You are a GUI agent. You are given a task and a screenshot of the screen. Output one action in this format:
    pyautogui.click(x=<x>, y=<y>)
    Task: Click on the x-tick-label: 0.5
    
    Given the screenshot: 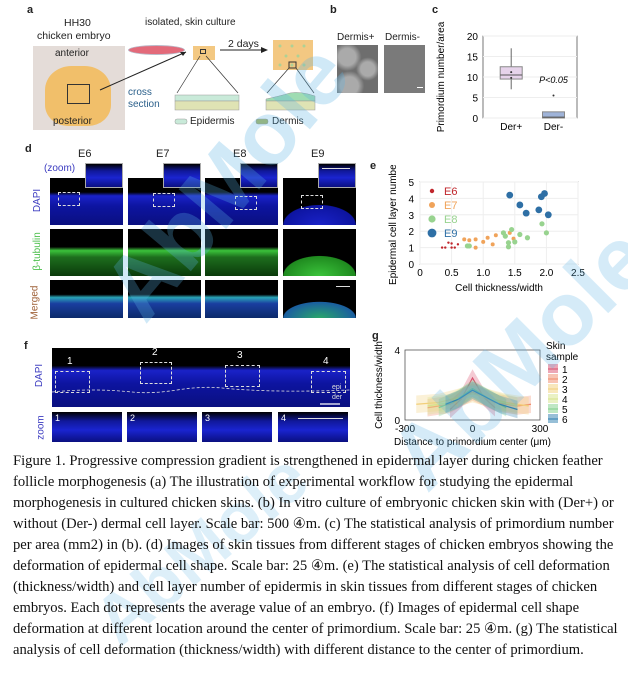 What is the action you would take?
    pyautogui.click(x=452, y=273)
    